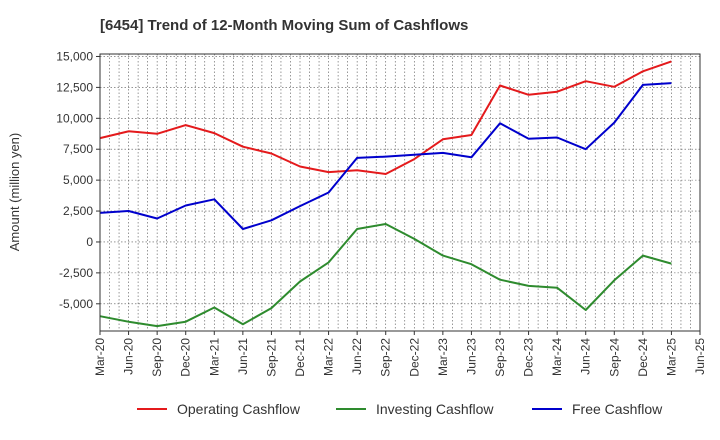 This screenshot has width=720, height=440. What do you see at coordinates (643, 357) in the screenshot?
I see `x-tick-label: Dec-24` at bounding box center [643, 357].